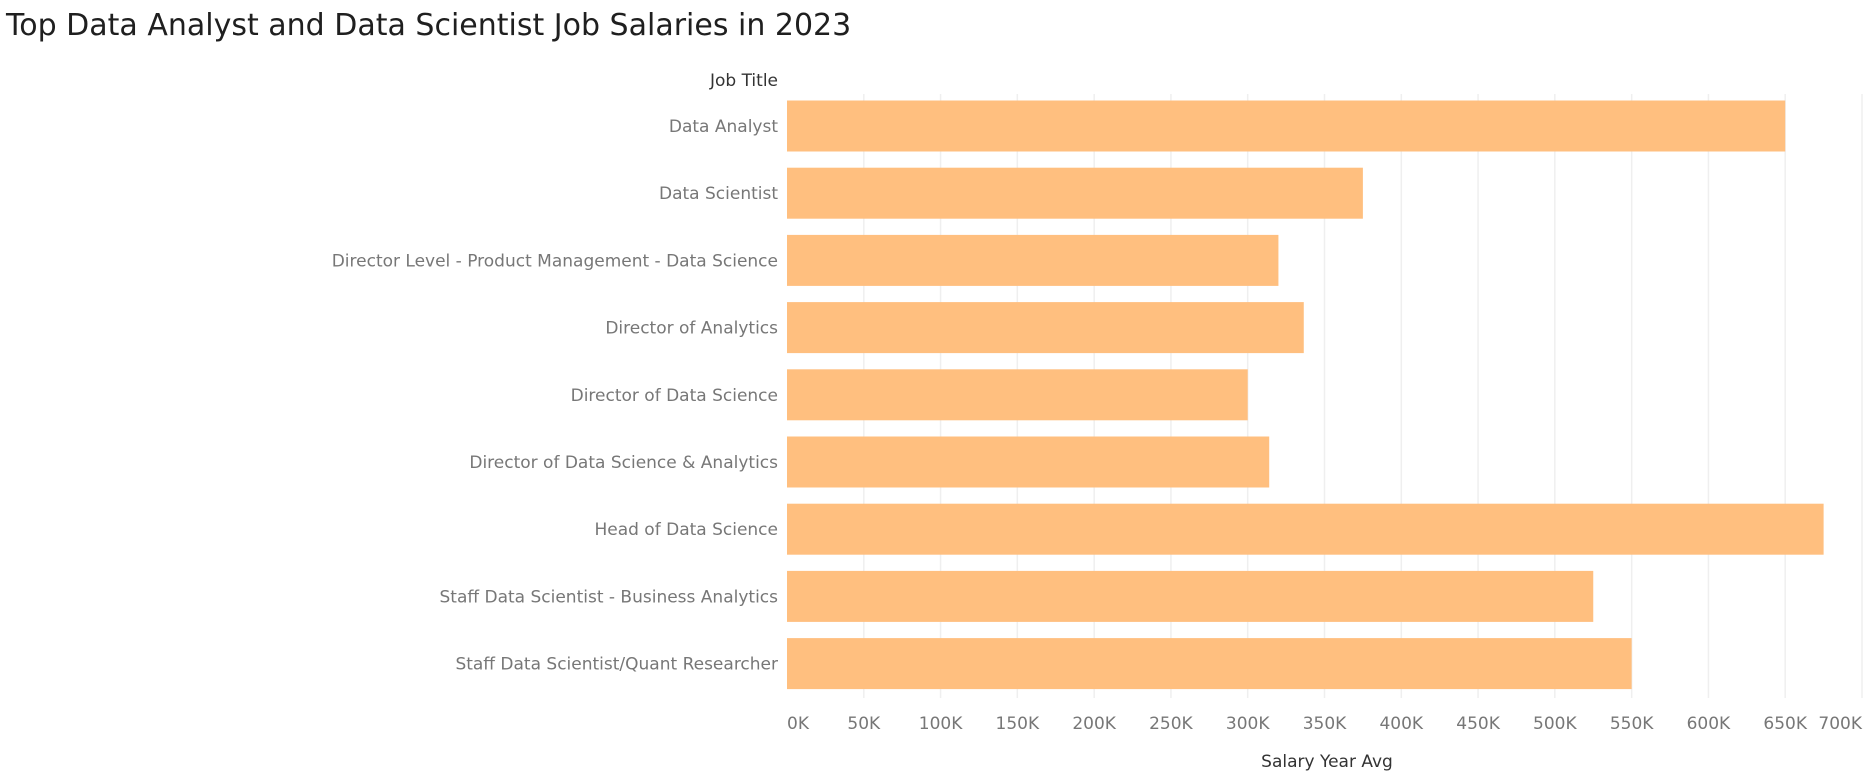  What do you see at coordinates (743, 81) in the screenshot?
I see `y-axis-title: Job Title` at bounding box center [743, 81].